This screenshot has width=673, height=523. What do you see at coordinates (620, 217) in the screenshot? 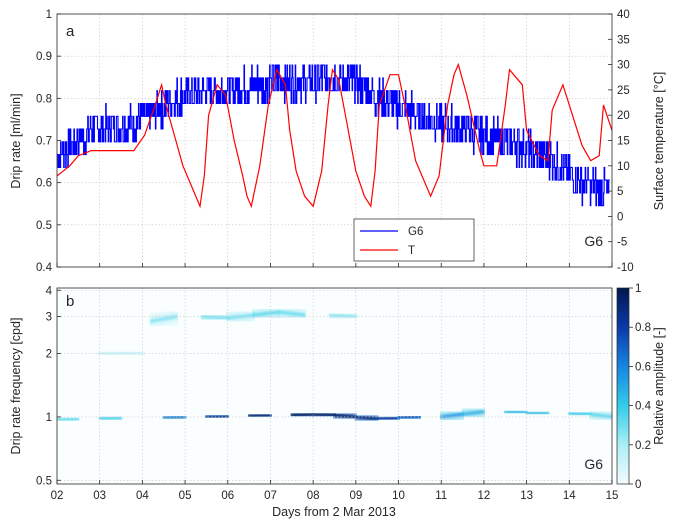
I see `y-tick-label-right: 0` at bounding box center [620, 217].